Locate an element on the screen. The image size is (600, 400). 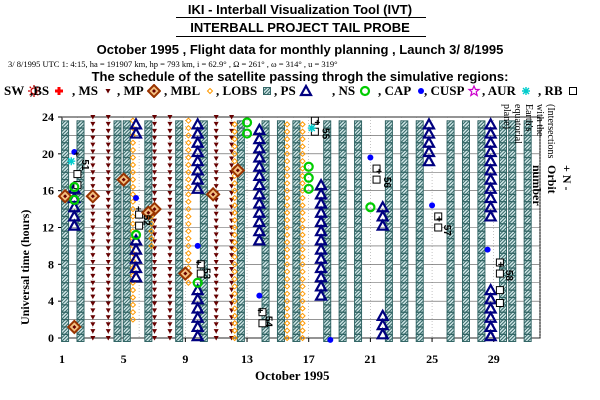
x-tick-label: 17 is located at coordinates (309, 359).